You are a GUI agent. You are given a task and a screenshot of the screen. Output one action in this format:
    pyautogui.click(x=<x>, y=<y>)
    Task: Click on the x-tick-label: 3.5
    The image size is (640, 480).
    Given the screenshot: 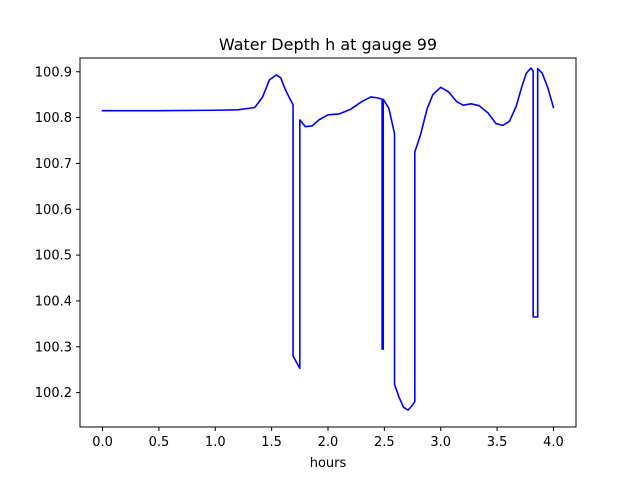 What is the action you would take?
    pyautogui.click(x=497, y=442)
    